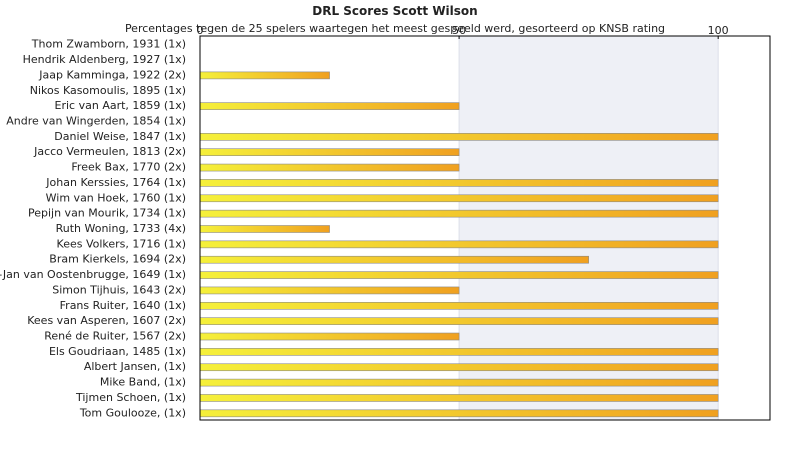  What do you see at coordinates (116, 197) in the screenshot?
I see `category-label: Wim van Hoek, 1760 (1x)` at bounding box center [116, 197].